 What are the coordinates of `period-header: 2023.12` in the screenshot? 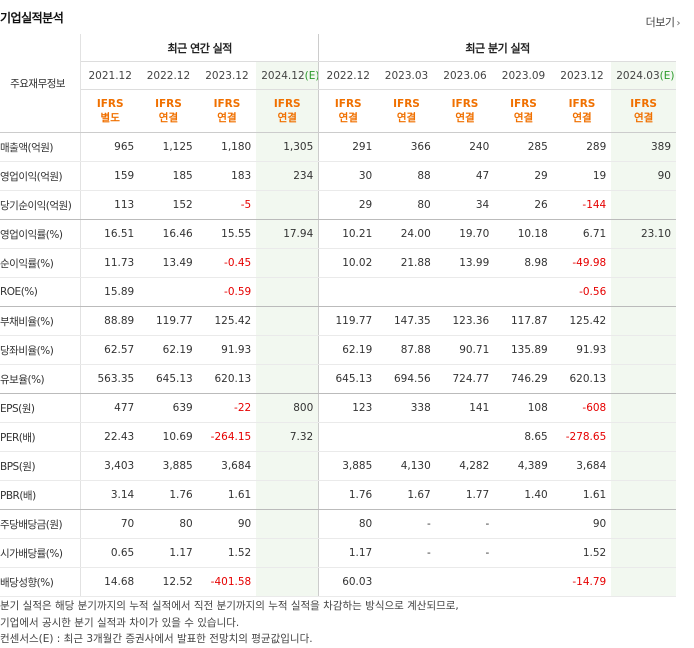 It's located at (227, 75).